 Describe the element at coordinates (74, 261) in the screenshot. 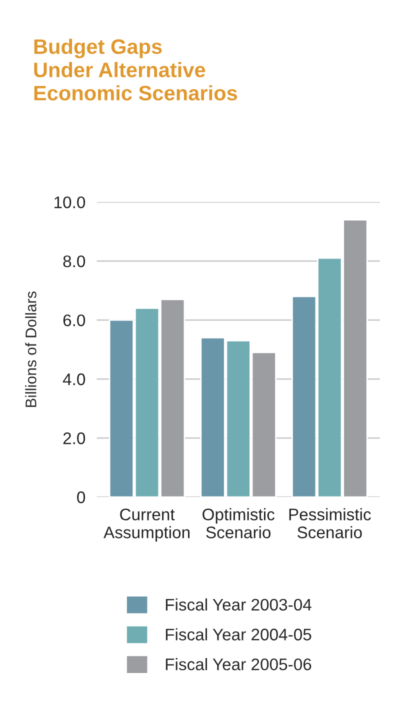

I see `y-tick-label: 8.0` at that location.